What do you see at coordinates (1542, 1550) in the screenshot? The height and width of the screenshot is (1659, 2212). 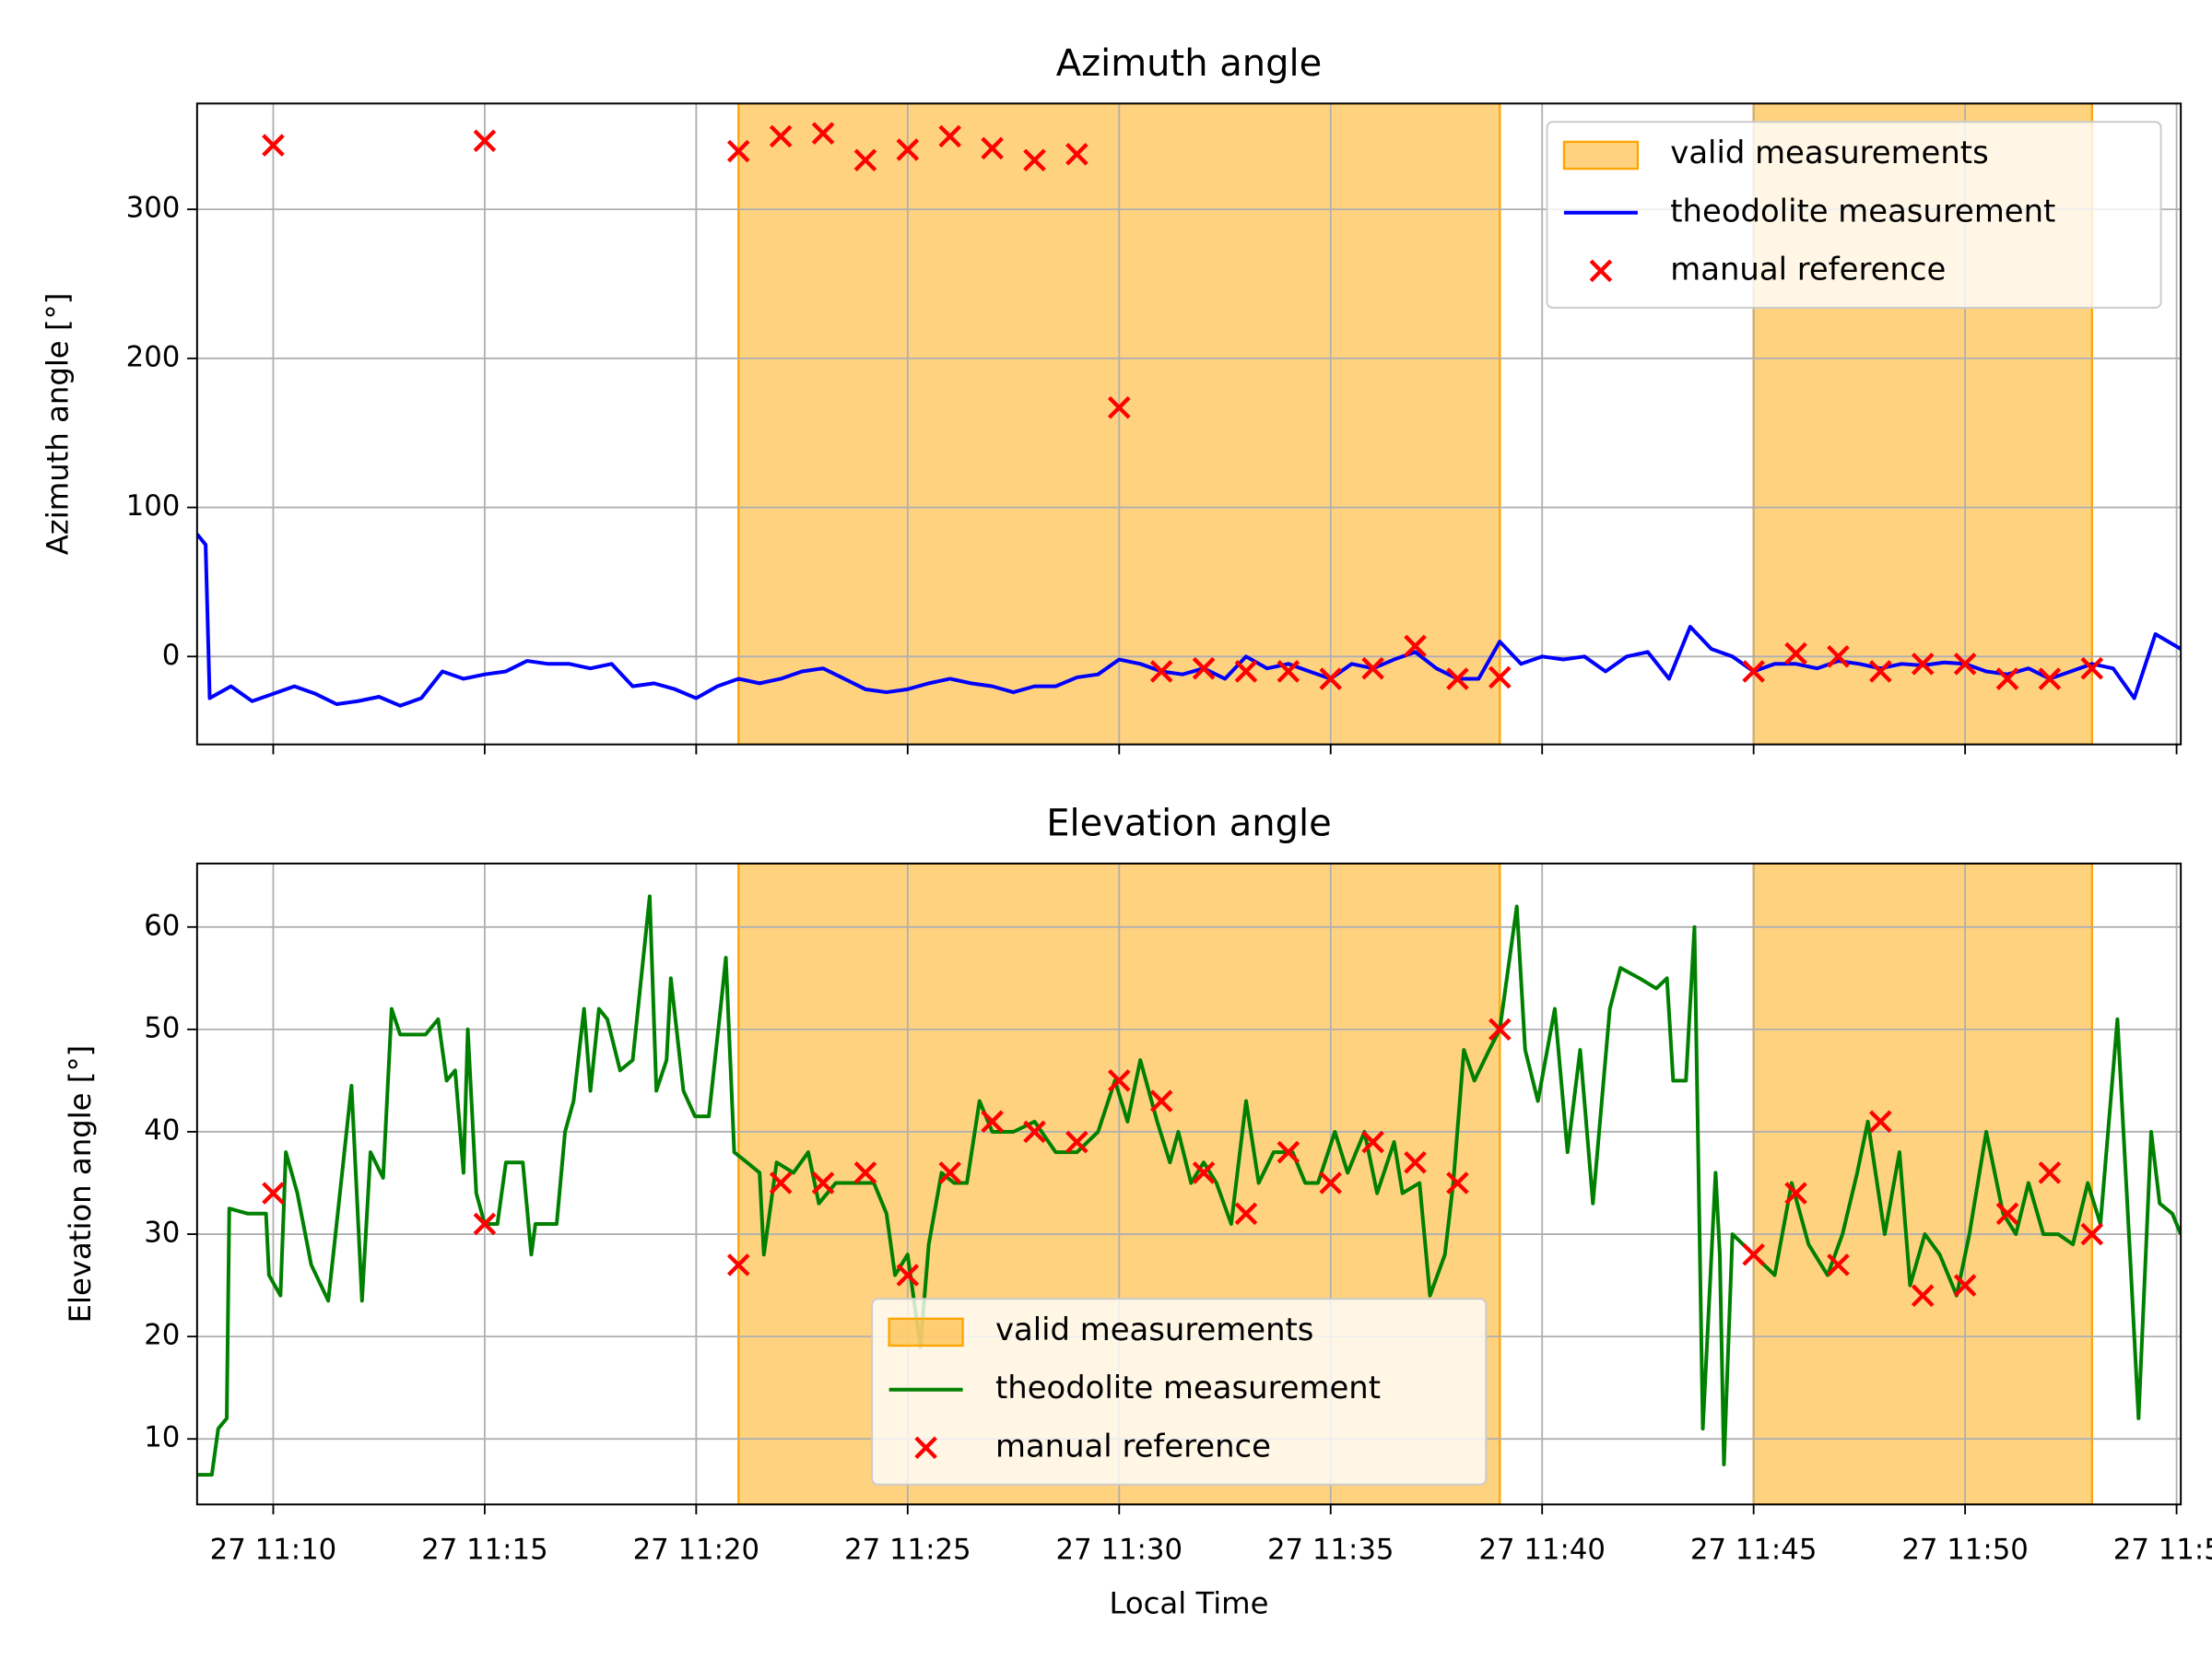 I see `x-tick-label: 27 11:40` at bounding box center [1542, 1550].